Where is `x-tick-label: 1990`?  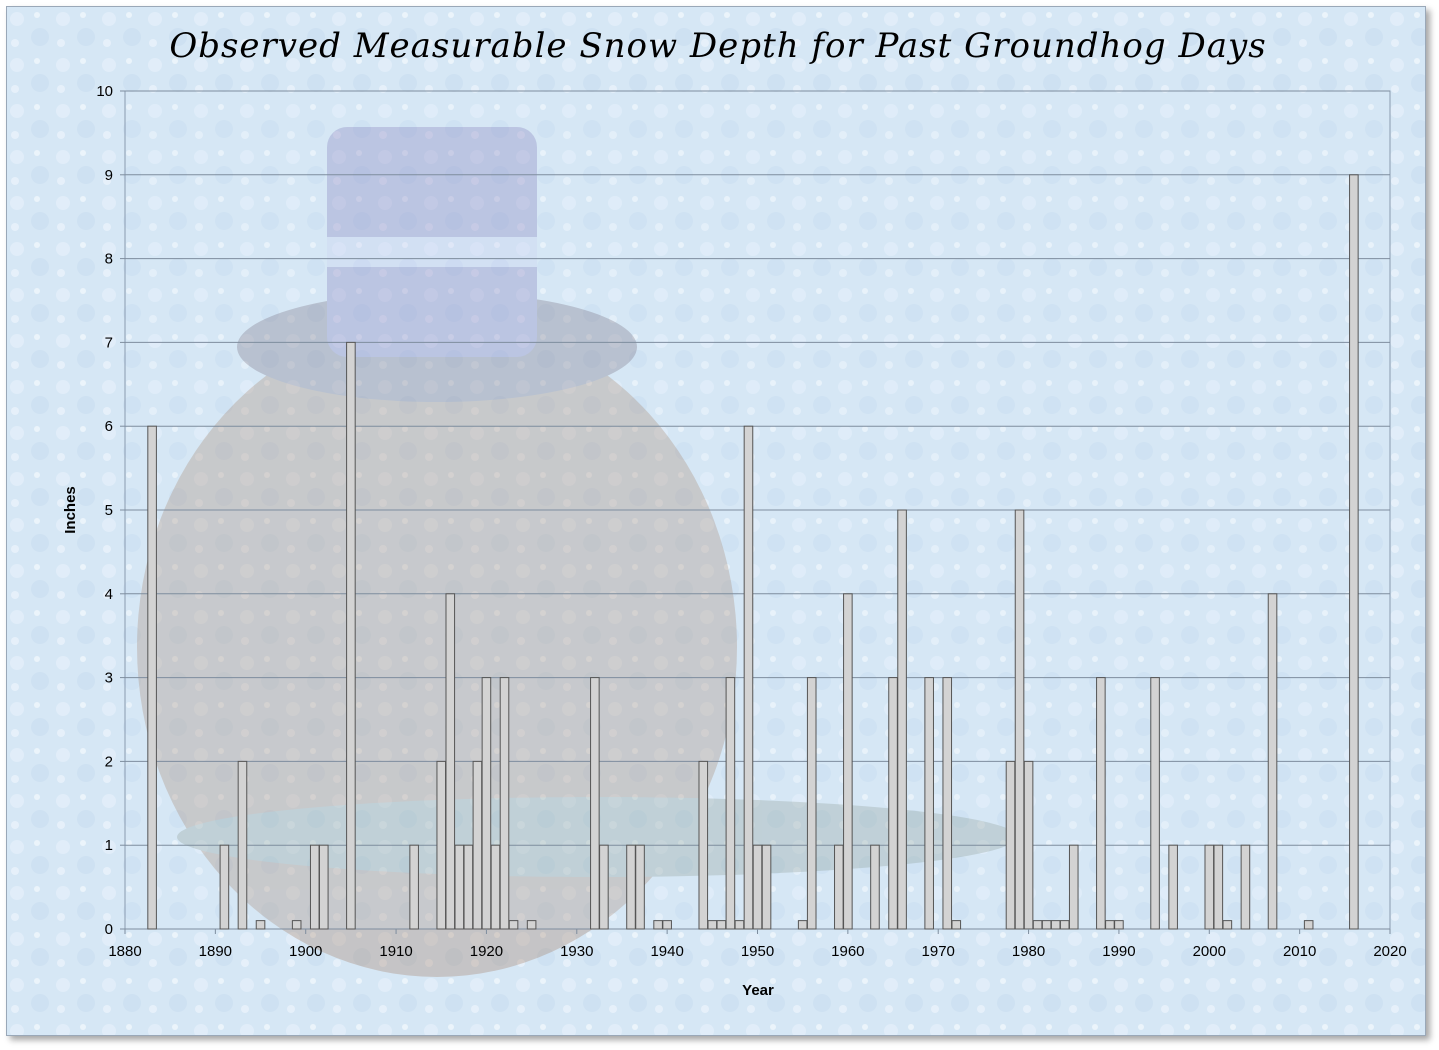
x-tick-label: 1990 is located at coordinates (1118, 951).